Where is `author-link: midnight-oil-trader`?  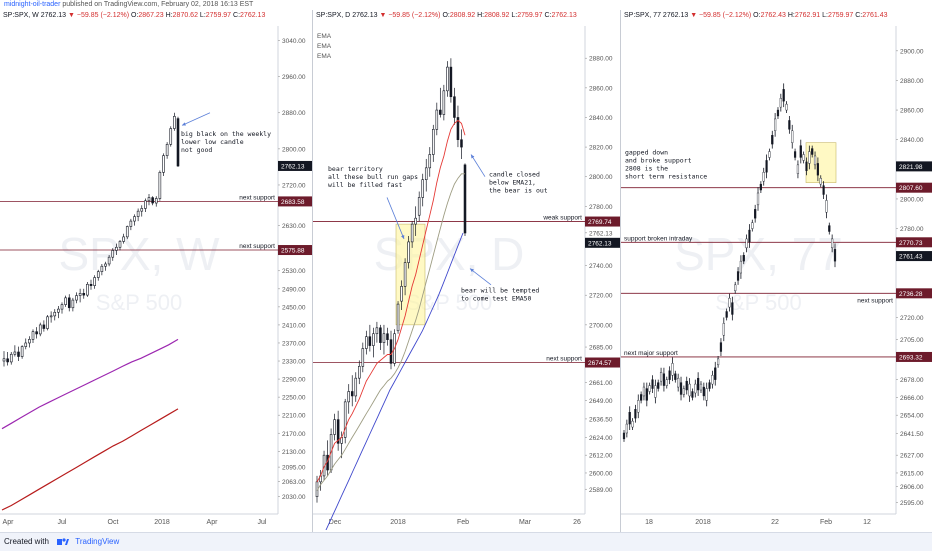 author-link: midnight-oil-trader is located at coordinates (32, 4).